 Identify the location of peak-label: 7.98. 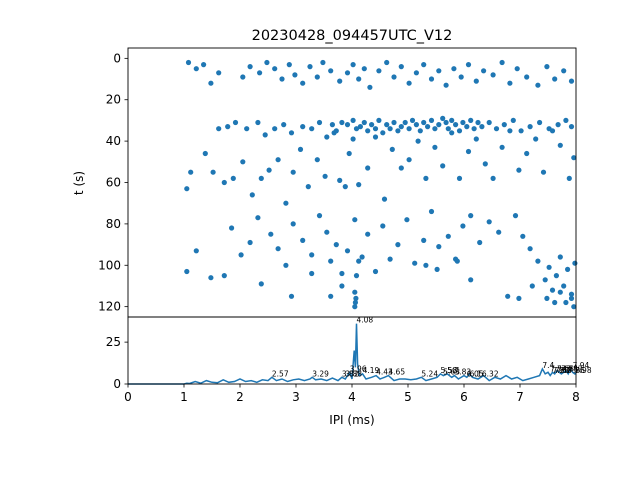
(583, 370).